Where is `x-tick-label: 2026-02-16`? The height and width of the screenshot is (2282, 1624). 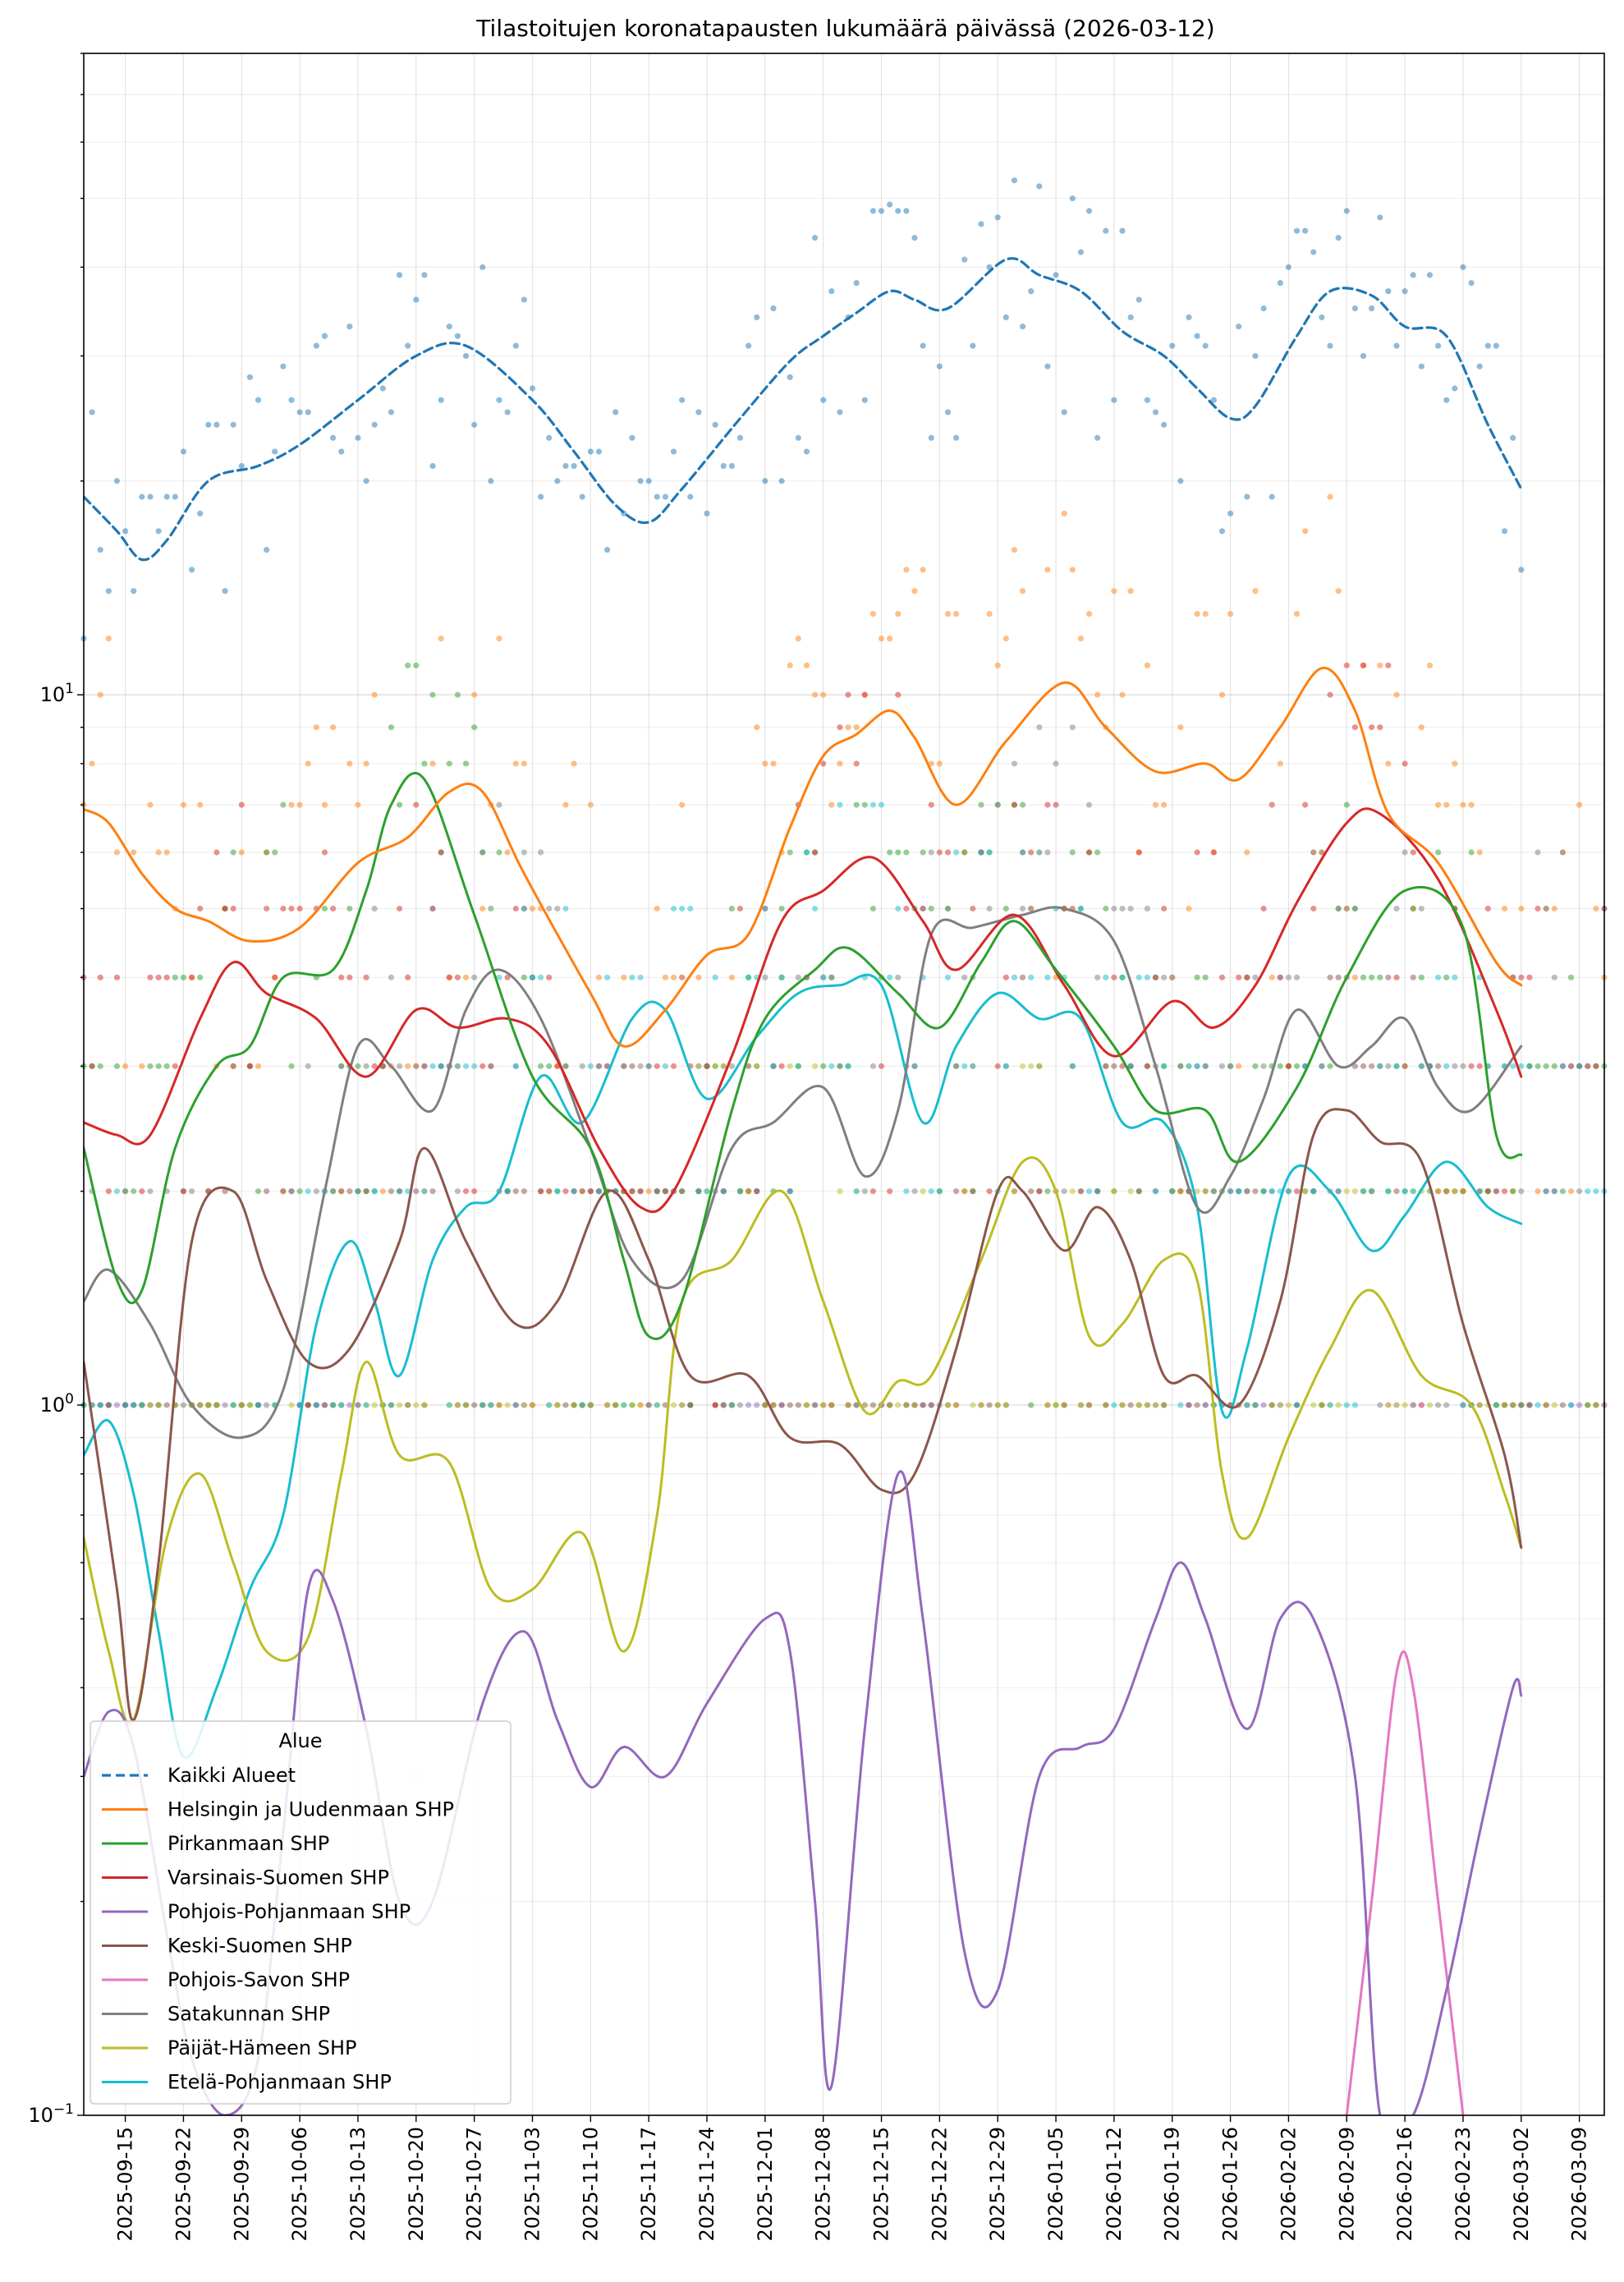 x-tick-label: 2026-02-16 is located at coordinates (1404, 2184).